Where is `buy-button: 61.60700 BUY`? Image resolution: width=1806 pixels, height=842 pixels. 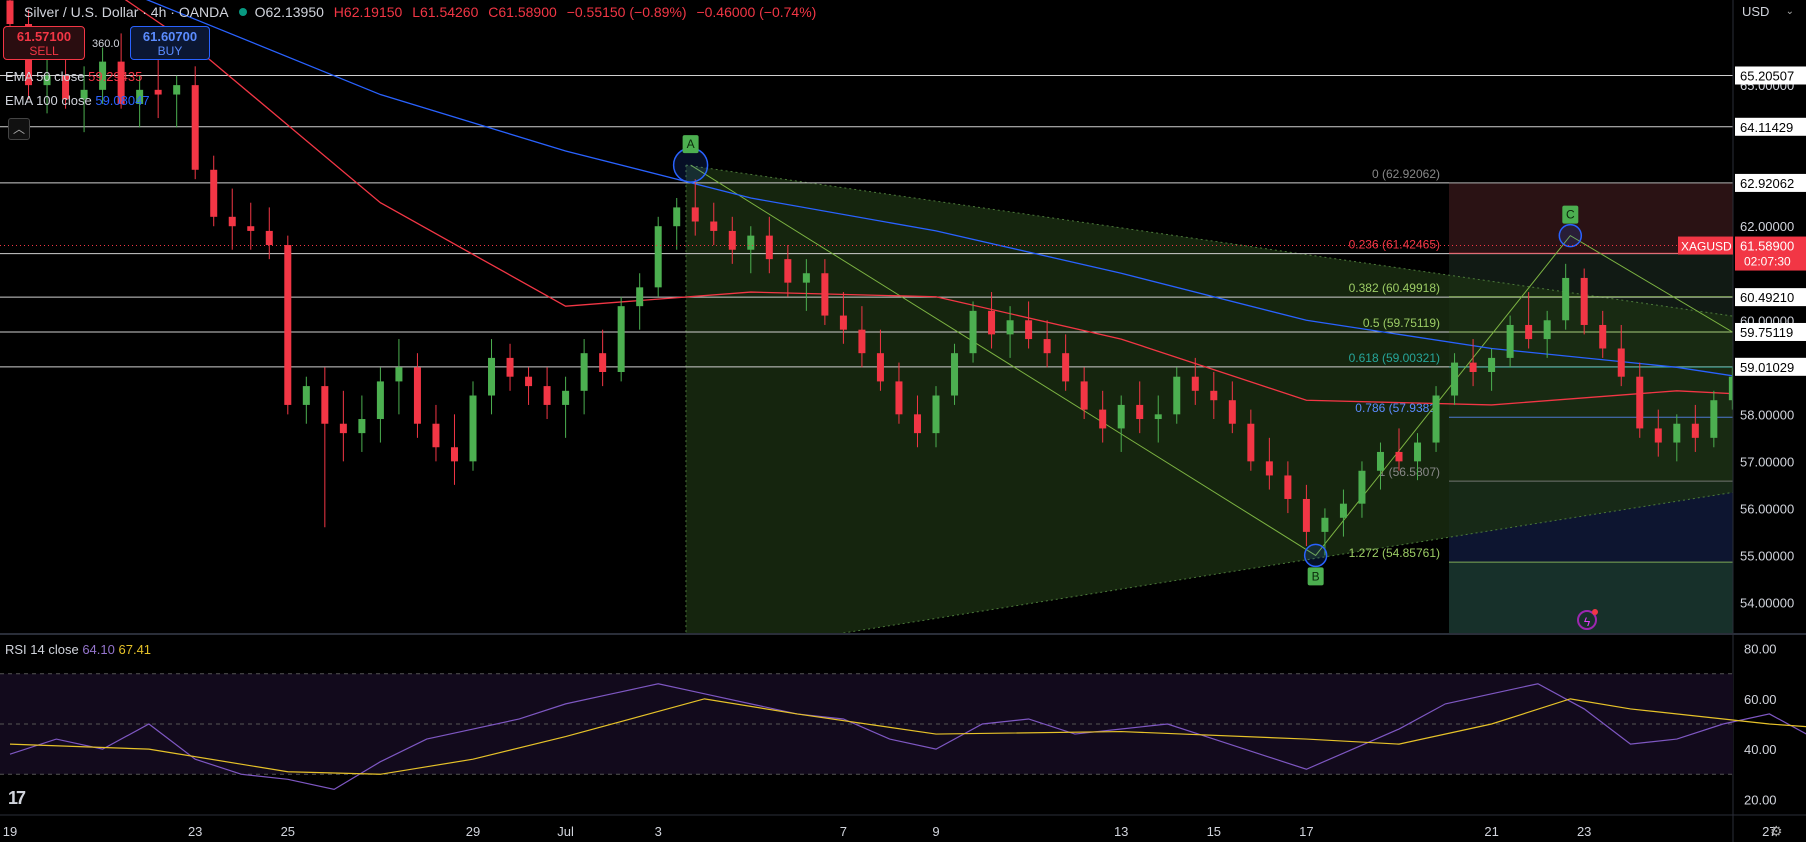 buy-button: 61.60700 BUY is located at coordinates (170, 43).